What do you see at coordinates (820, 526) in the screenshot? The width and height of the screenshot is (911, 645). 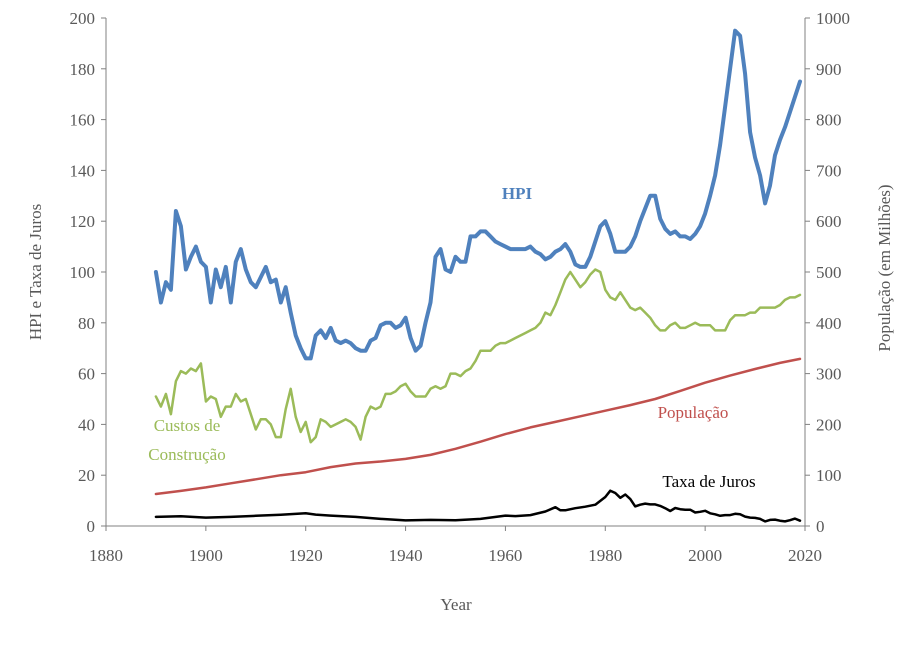 I see `right-y-tick-label: 0` at bounding box center [820, 526].